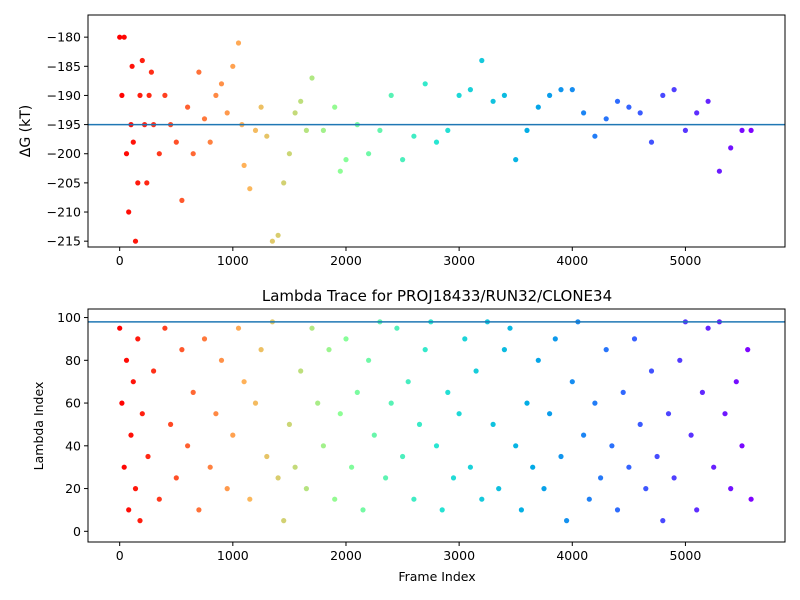 This screenshot has height=600, width=800. What do you see at coordinates (77, 531) in the screenshot?
I see `lambda-trace-y-tick-label: 0` at bounding box center [77, 531].